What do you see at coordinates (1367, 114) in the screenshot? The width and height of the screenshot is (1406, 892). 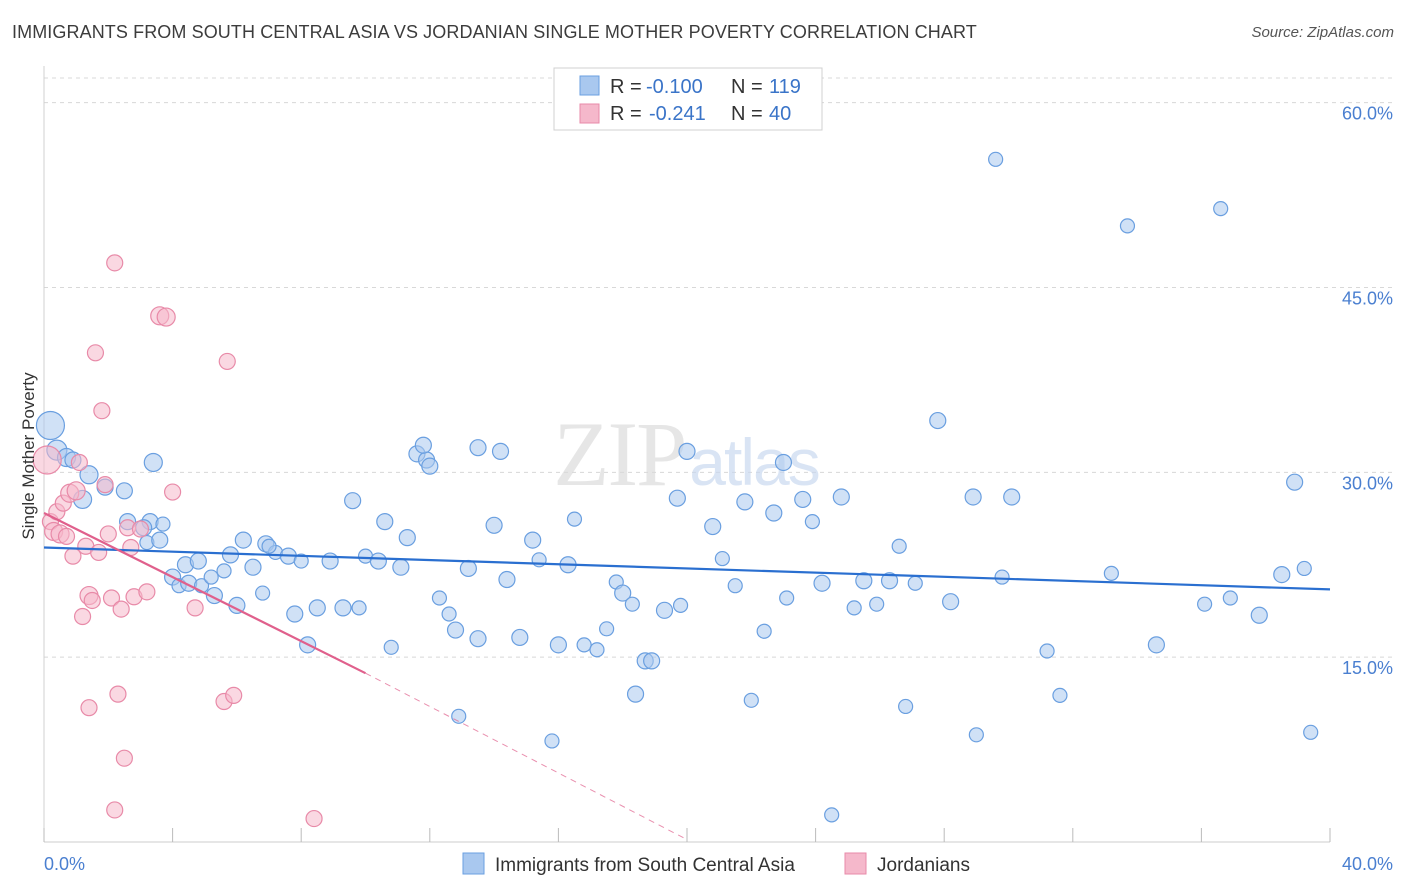 I see `y-tick-label-3: 60.0%` at bounding box center [1367, 114].